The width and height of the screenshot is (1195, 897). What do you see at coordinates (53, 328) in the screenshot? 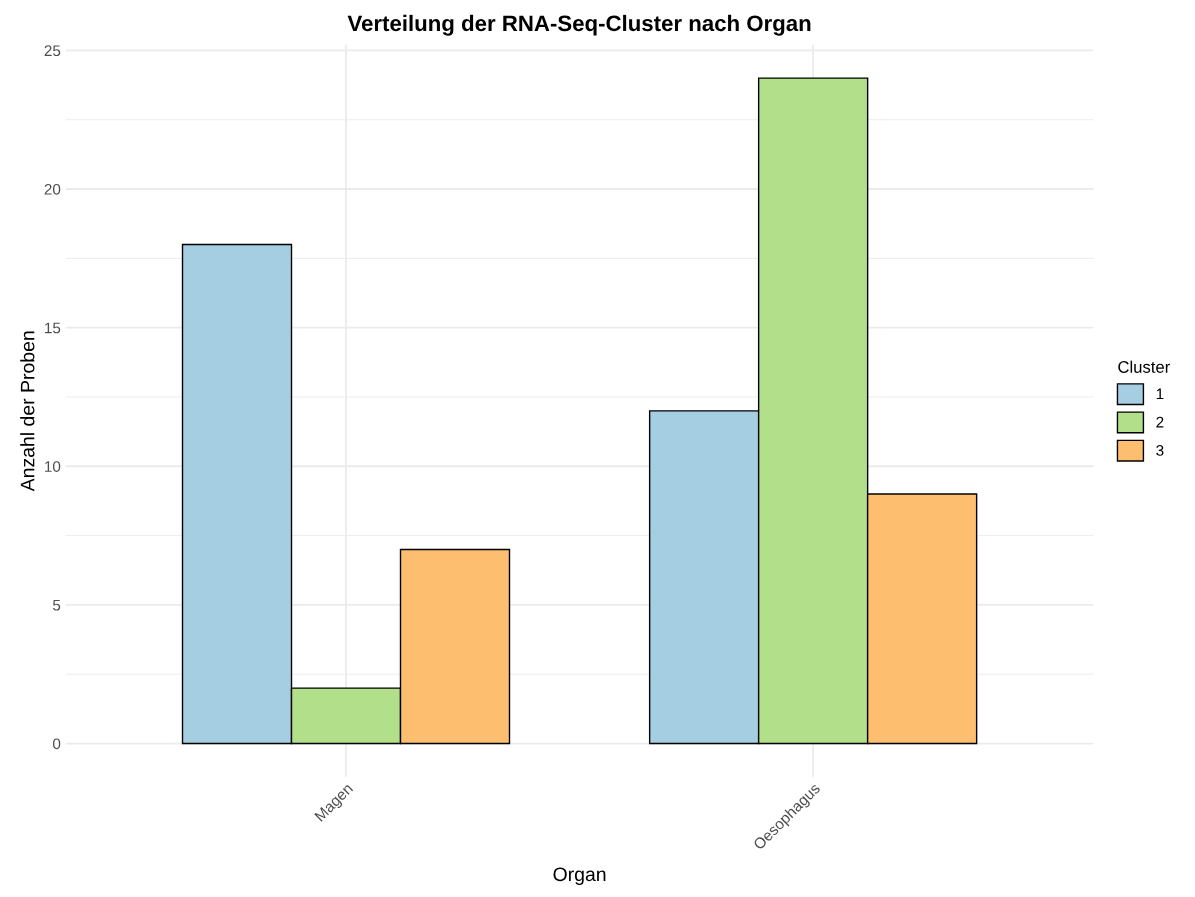
I see `y-tick-label: 15` at bounding box center [53, 328].